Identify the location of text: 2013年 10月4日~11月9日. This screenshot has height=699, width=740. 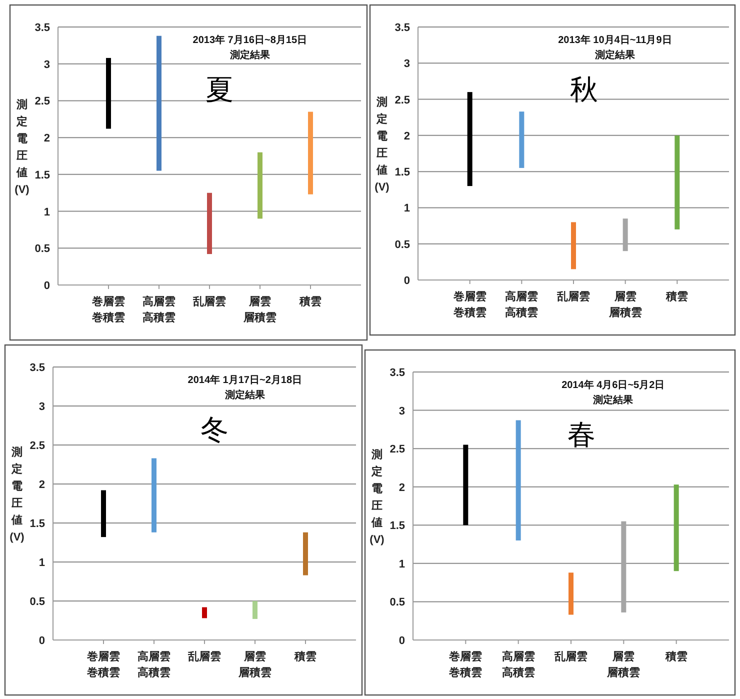
(615, 40).